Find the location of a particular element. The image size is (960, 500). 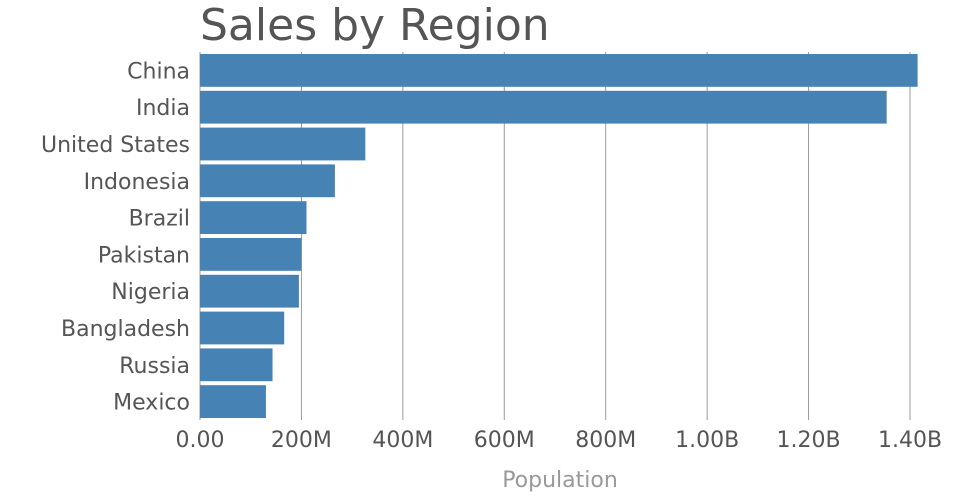

chart-title: Sales by Region is located at coordinates (375, 25).